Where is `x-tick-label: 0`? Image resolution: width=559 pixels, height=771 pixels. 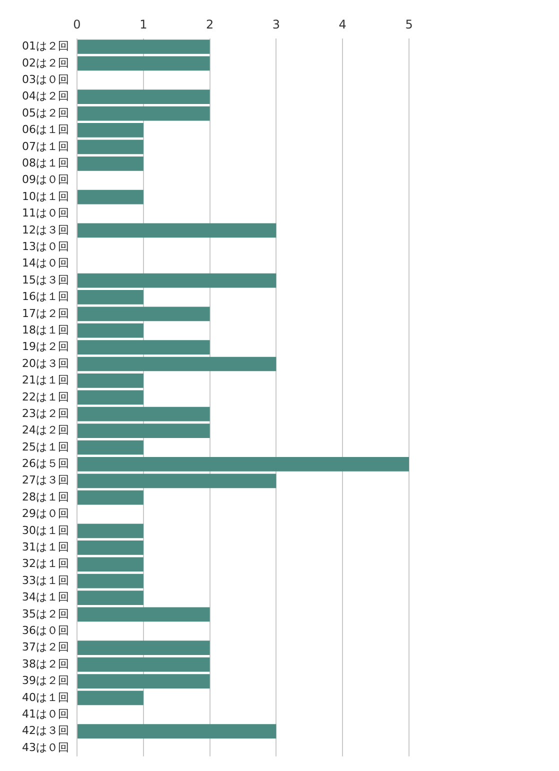
x-tick-label: 0 is located at coordinates (77, 24).